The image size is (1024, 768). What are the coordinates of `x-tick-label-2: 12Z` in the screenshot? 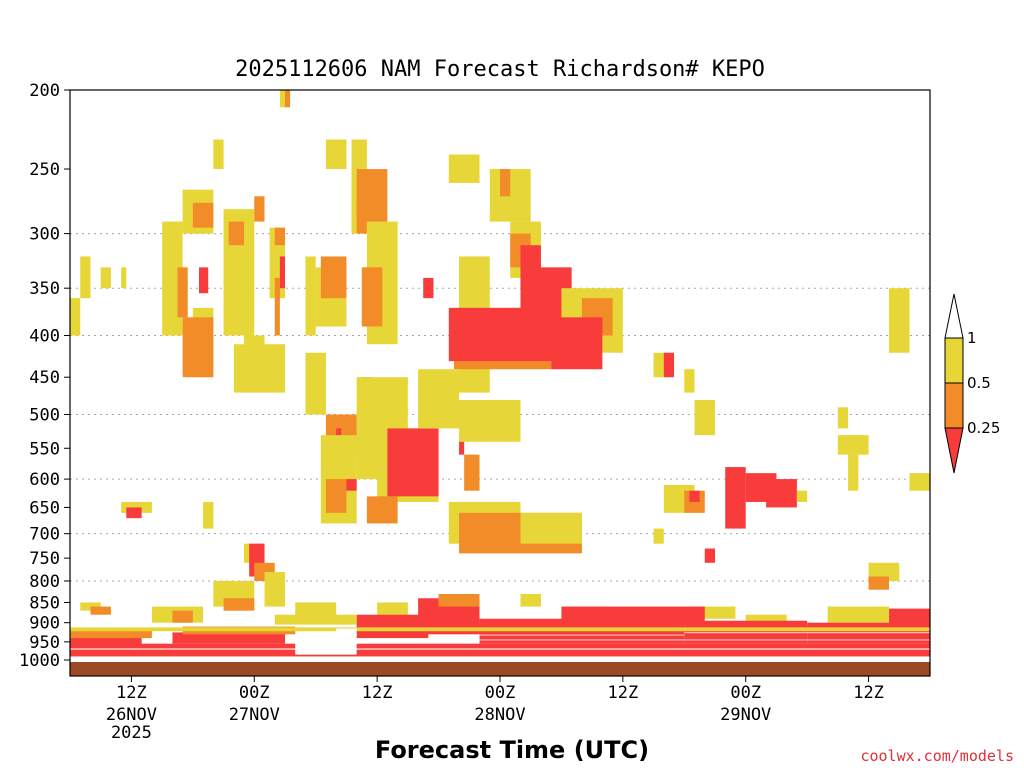 It's located at (377, 693).